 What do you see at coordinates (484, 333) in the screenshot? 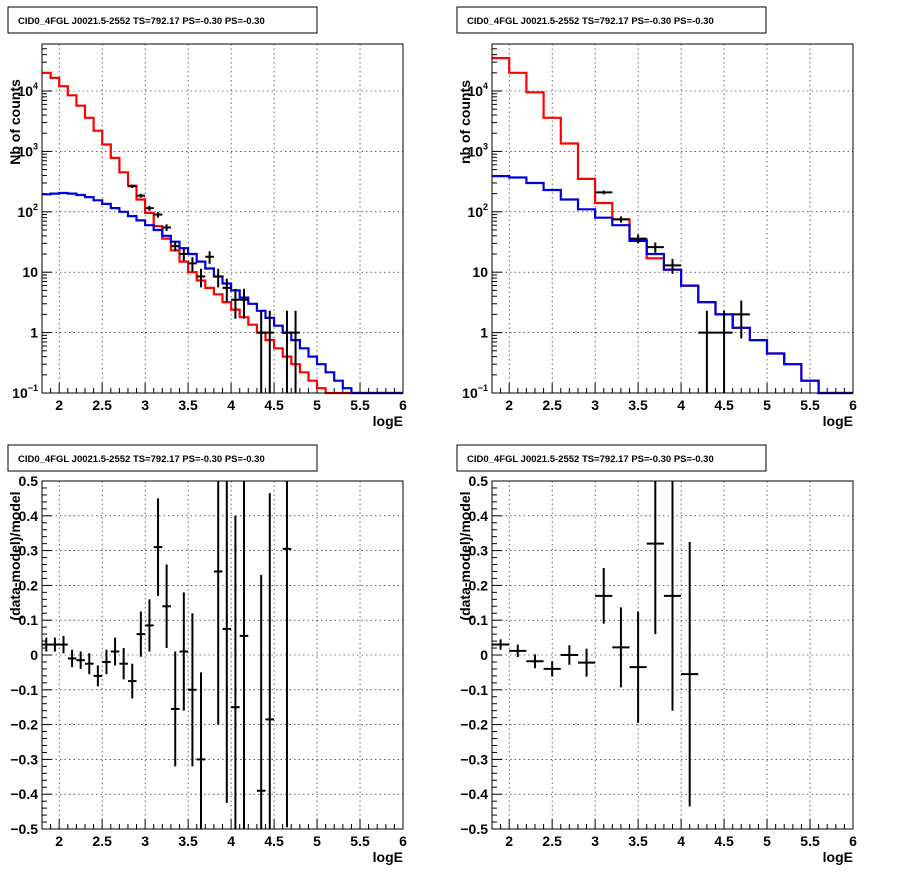
I see `y-tick-label: 1` at bounding box center [484, 333].